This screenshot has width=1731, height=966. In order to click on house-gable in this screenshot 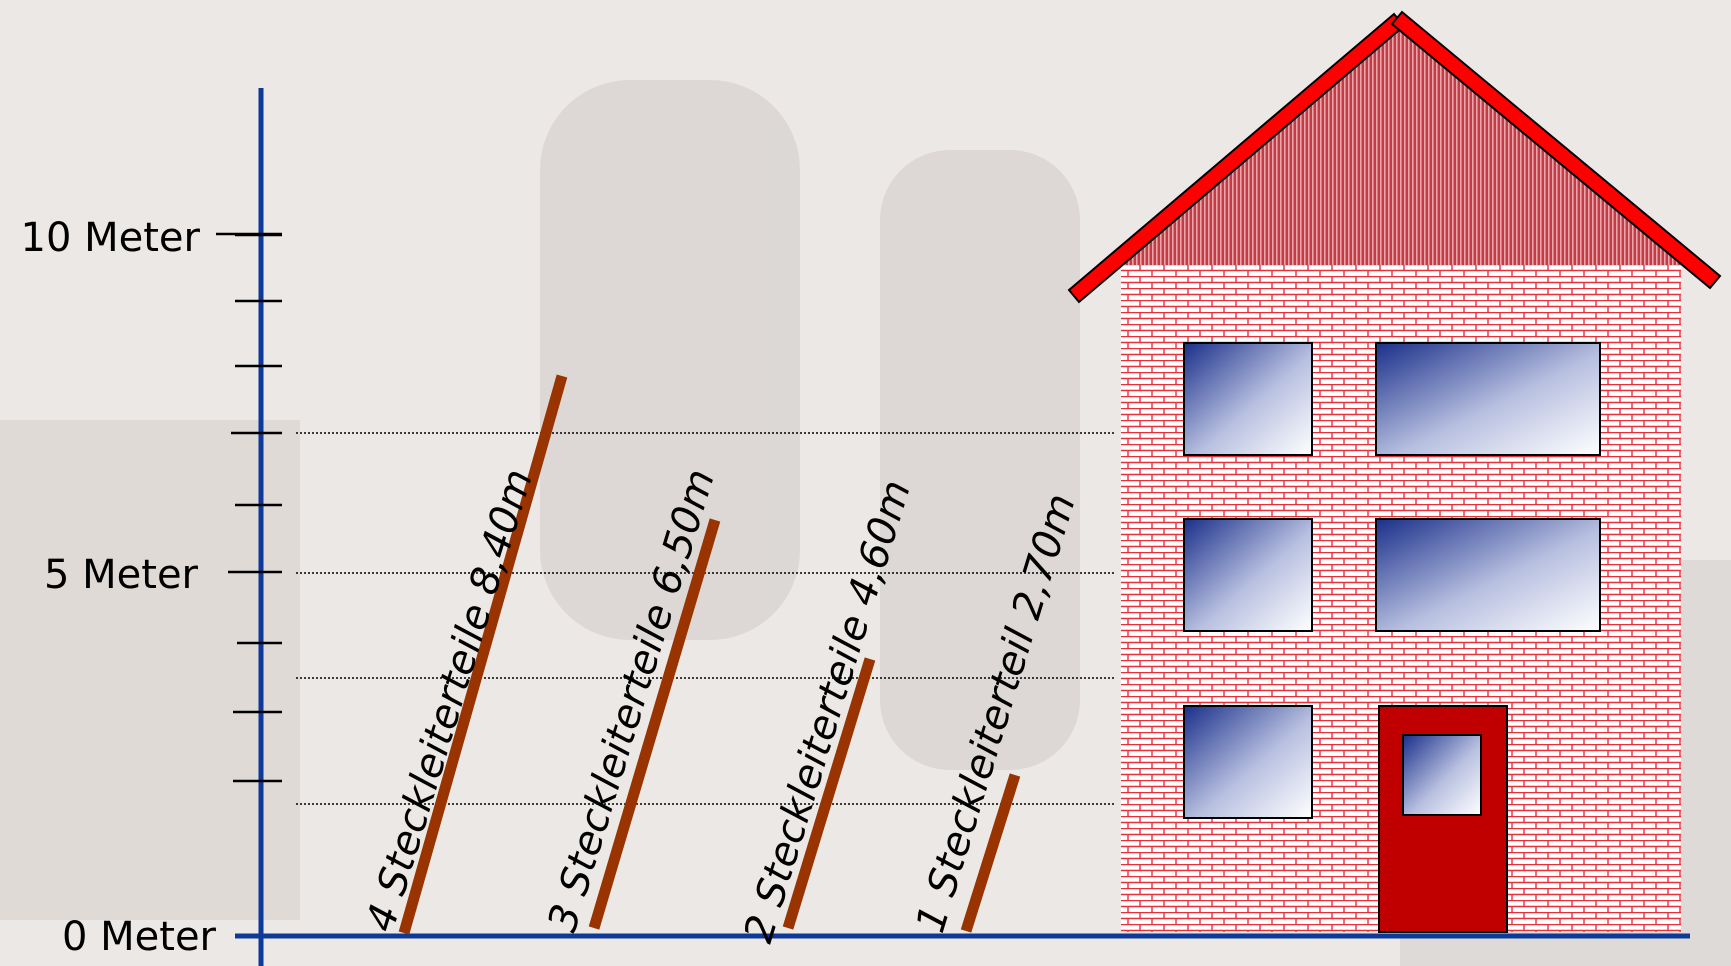, I will do `click(1402, 146)`.